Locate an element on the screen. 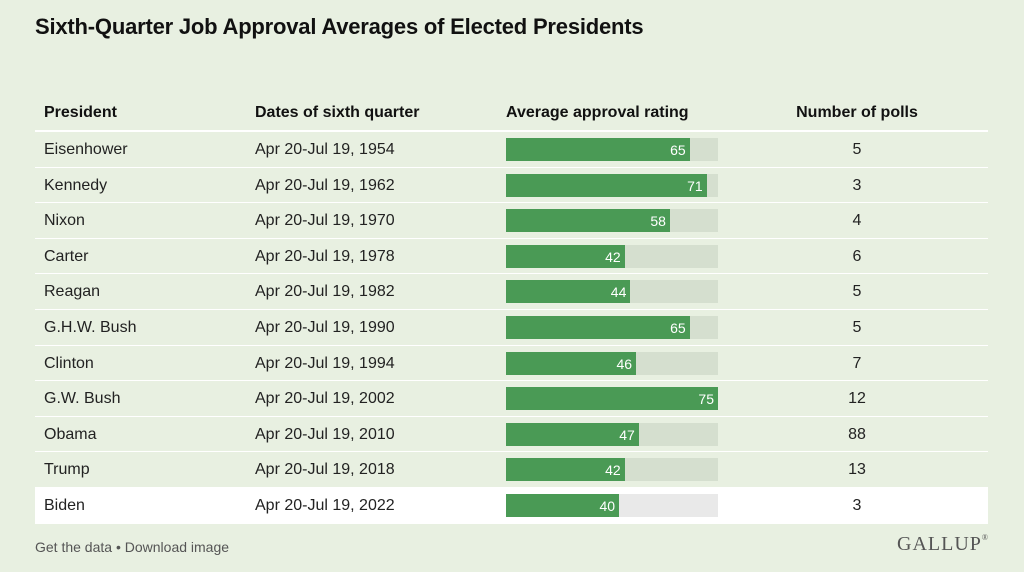 This screenshot has height=572, width=1024. approval-bar: 46 is located at coordinates (571, 363).